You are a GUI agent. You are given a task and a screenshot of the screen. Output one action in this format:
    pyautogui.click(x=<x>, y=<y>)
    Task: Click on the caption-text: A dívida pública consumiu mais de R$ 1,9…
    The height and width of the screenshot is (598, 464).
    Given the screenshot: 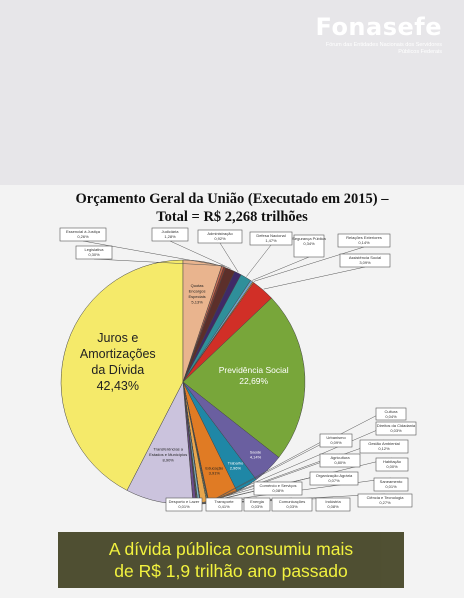 What is the action you would take?
    pyautogui.click(x=231, y=560)
    